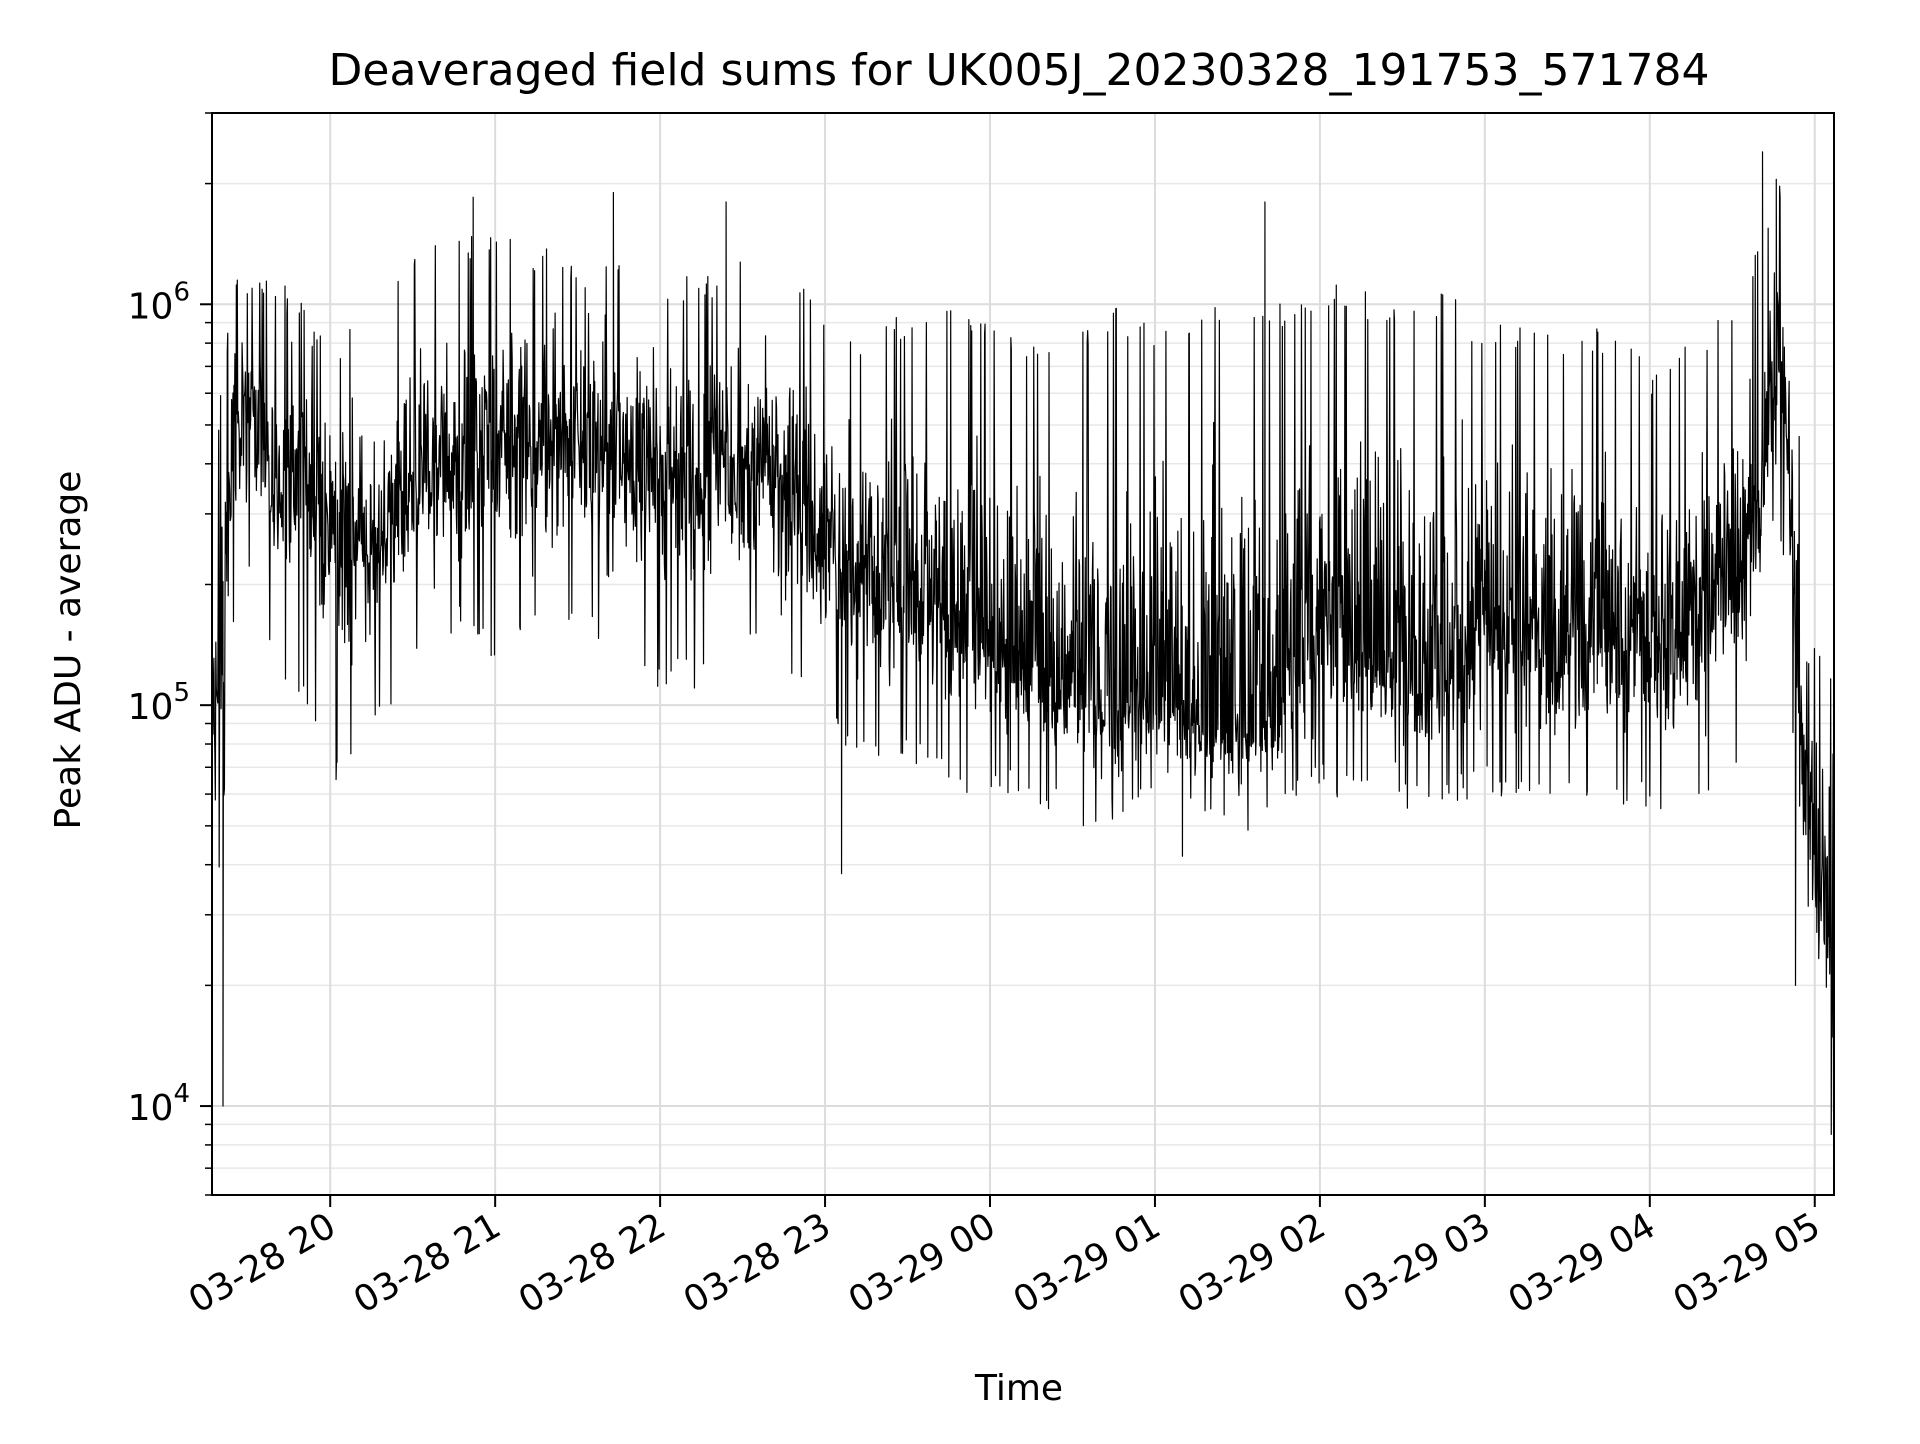 Image resolution: width=1920 pixels, height=1444 pixels. I want to click on y-axis-label: Peak ADU - average, so click(68, 650).